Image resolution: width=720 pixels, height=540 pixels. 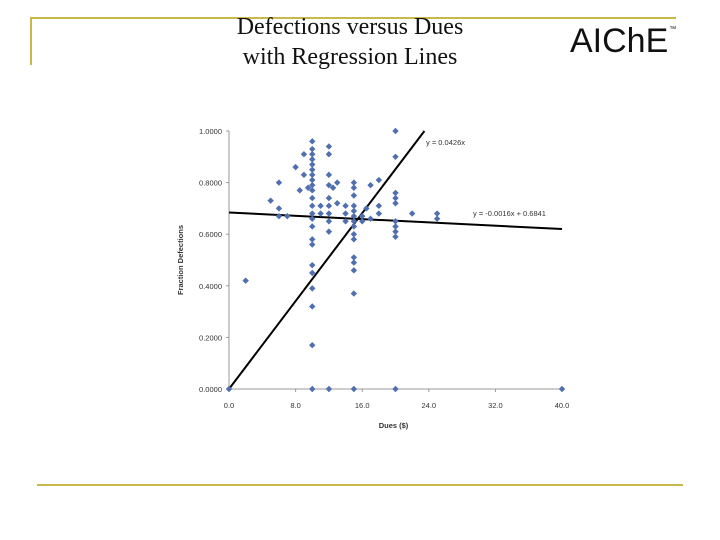 I want to click on y-tick-label: 0.8000, so click(x=210, y=183).